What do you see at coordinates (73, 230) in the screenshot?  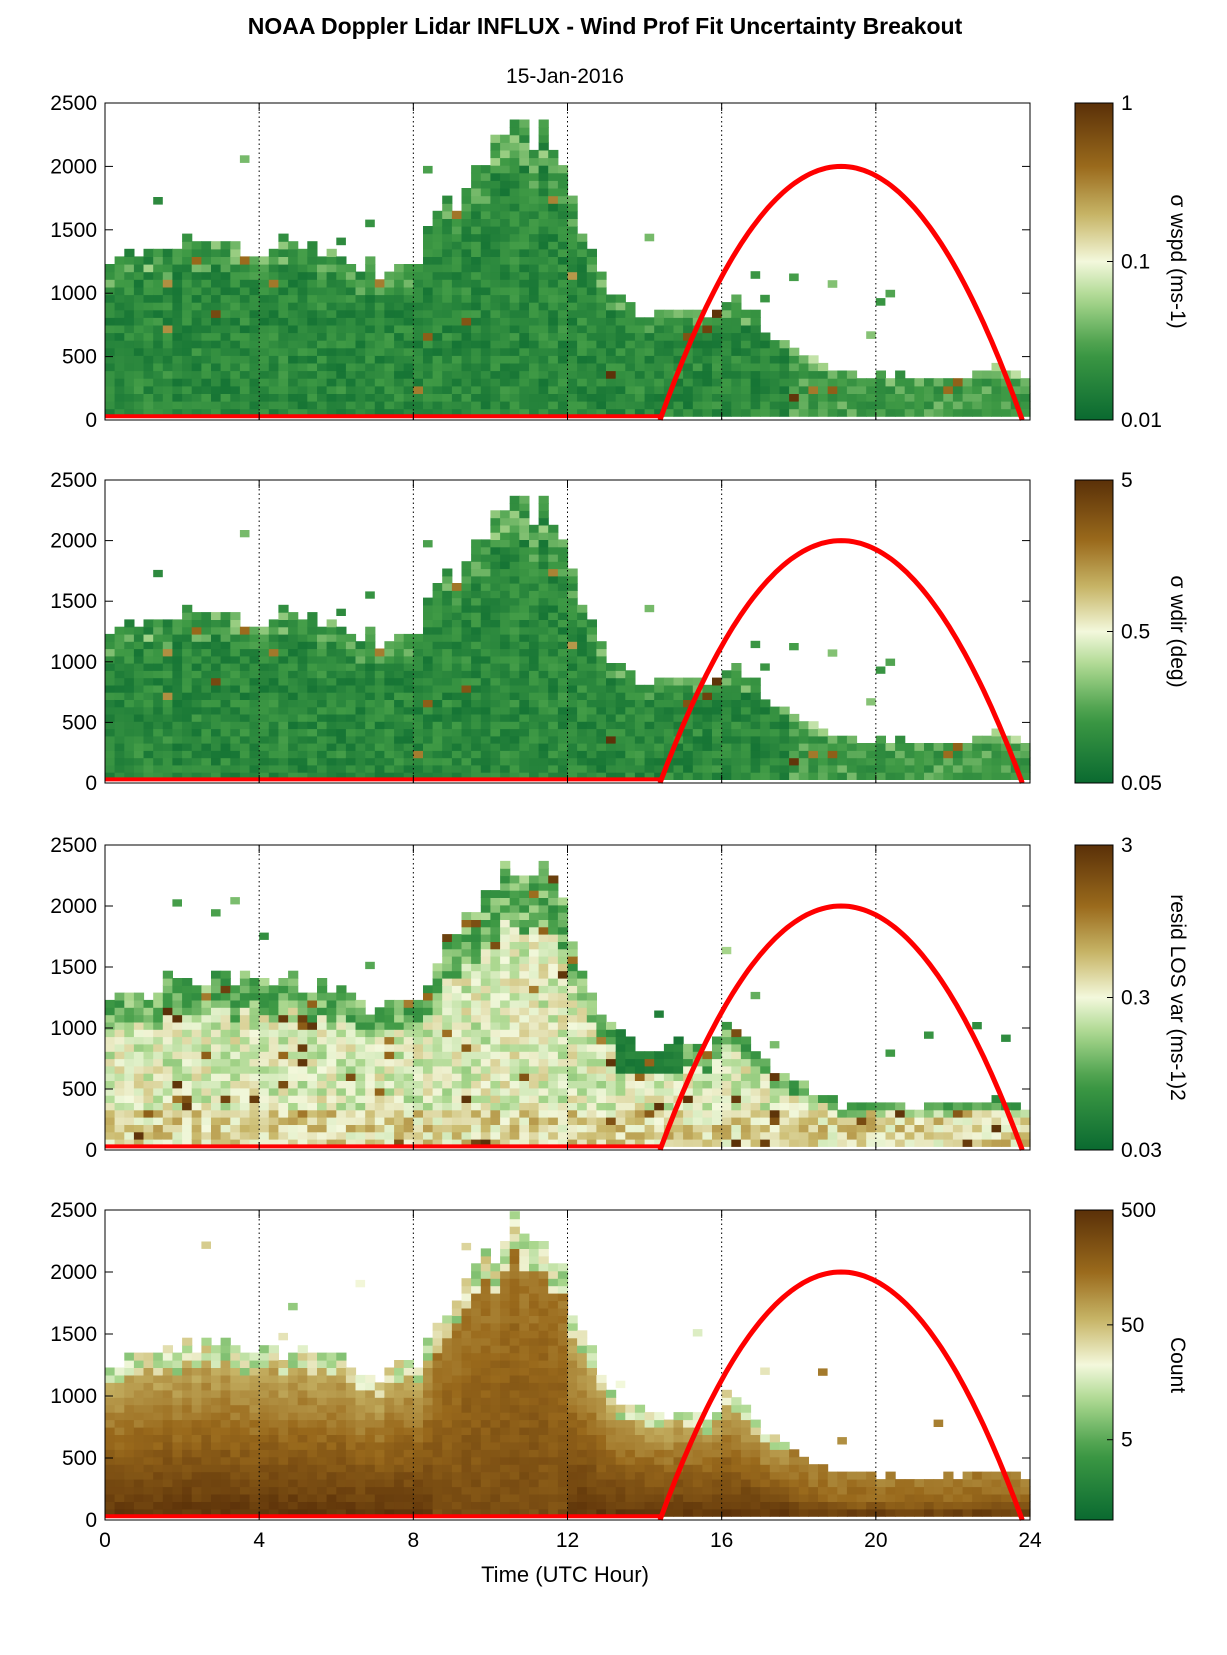 I see `y-tick-label: 1500` at bounding box center [73, 230].